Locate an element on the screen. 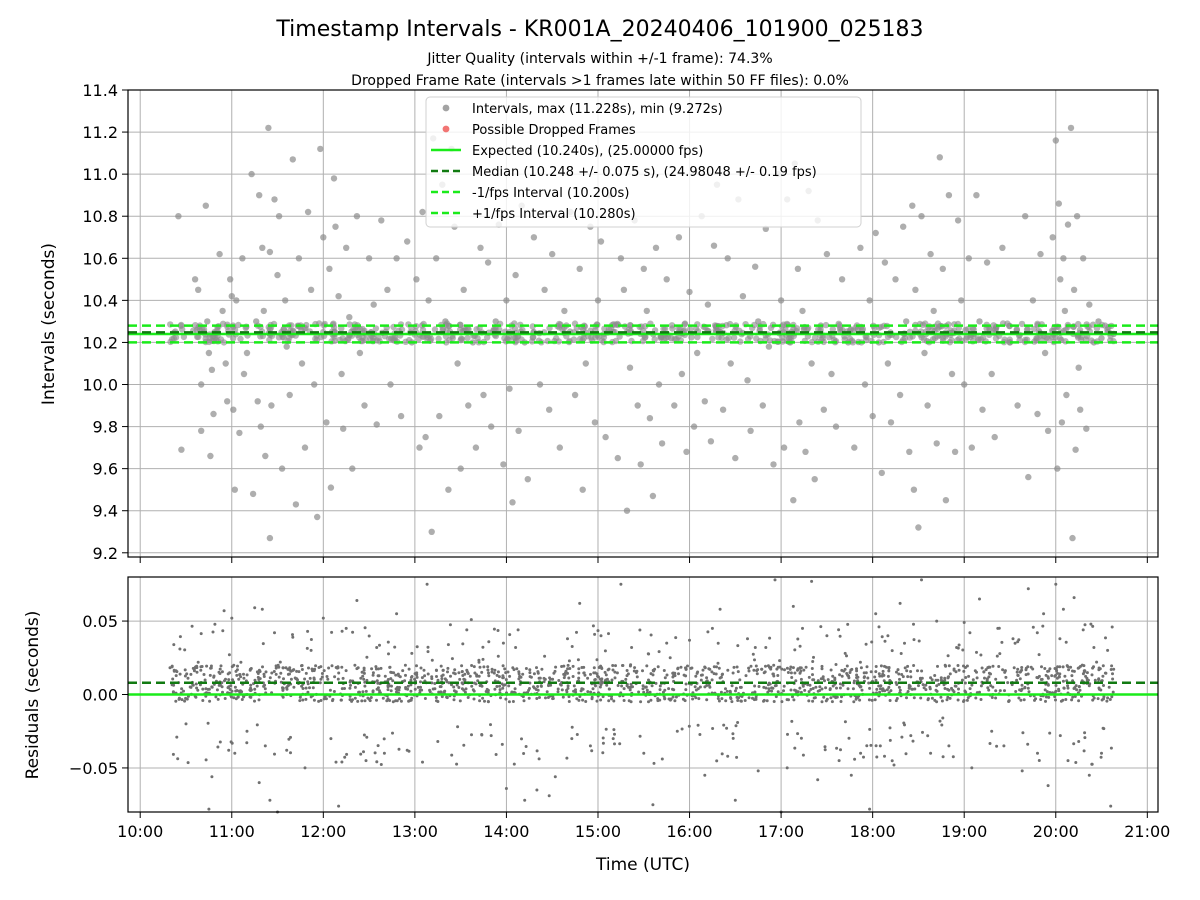 This screenshot has height=900, width=1200. x-tick-label: 11:00 is located at coordinates (232, 831).